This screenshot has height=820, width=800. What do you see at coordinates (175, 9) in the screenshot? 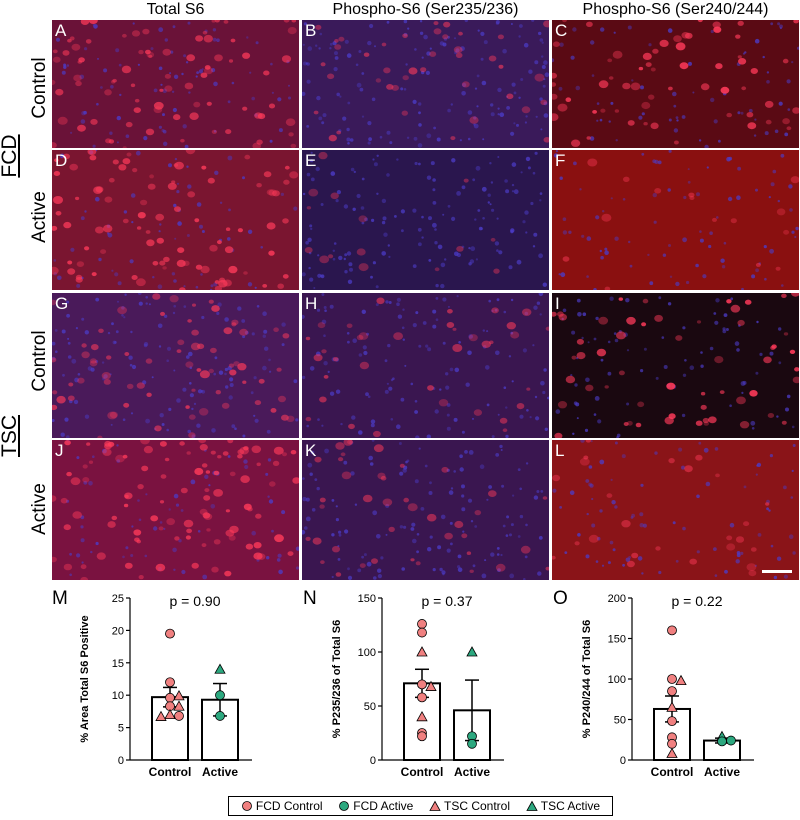
I see `column-title-total-s6: Total S6` at bounding box center [175, 9].